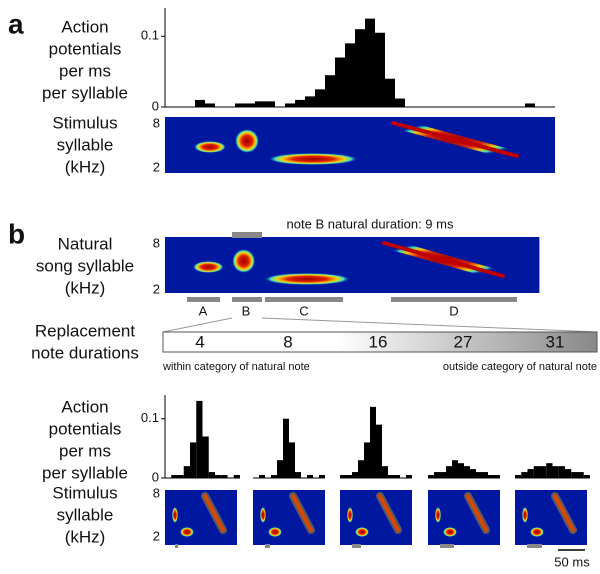 The image size is (600, 574). What do you see at coordinates (85, 265) in the screenshot?
I see `axis-label: song syllable` at bounding box center [85, 265].